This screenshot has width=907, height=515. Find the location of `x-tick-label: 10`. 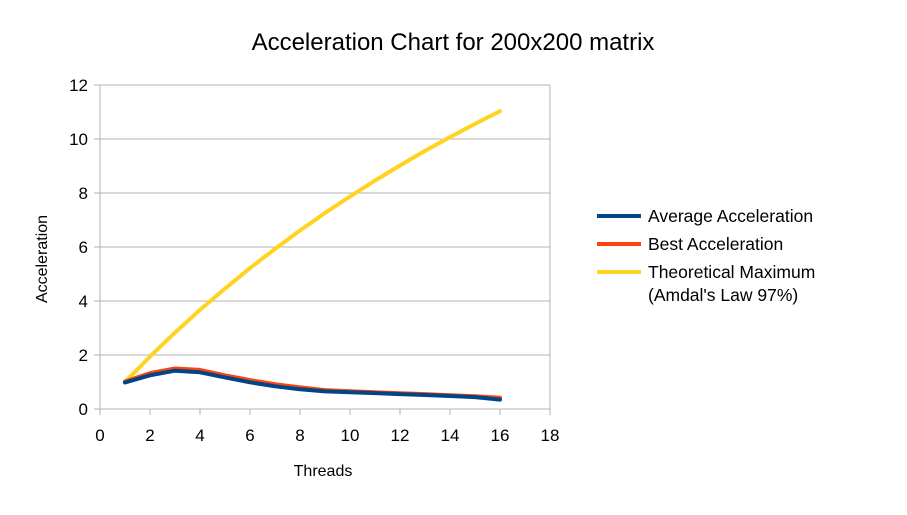

x-tick-label: 10 is located at coordinates (350, 435).